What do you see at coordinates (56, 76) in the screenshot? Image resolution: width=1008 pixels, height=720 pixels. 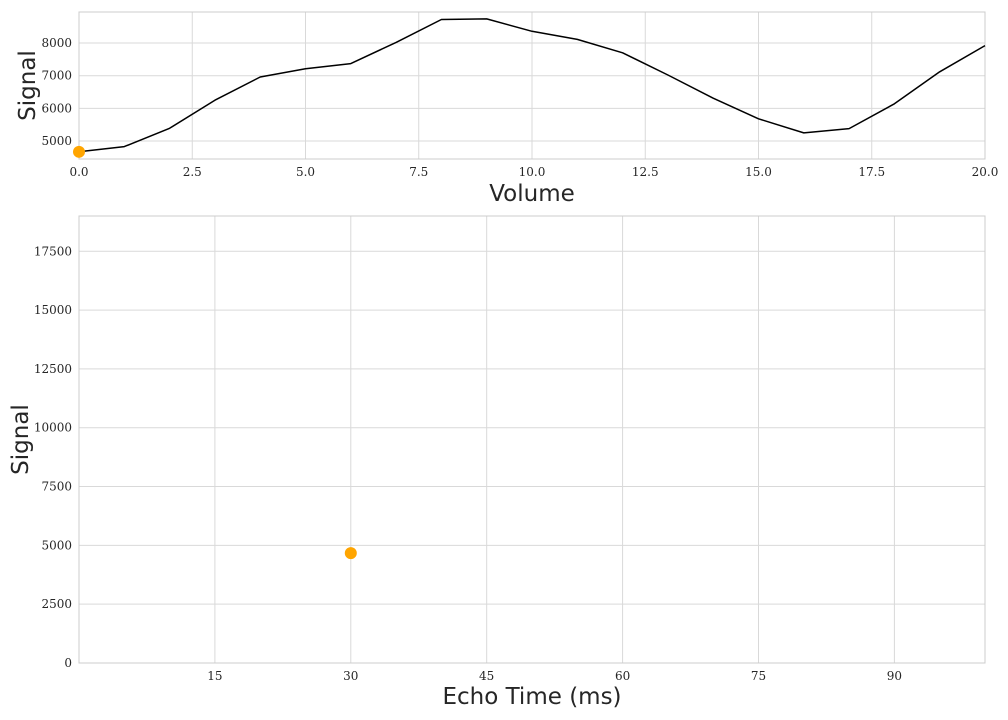 I see `y-tick-label: 7000` at bounding box center [56, 76].